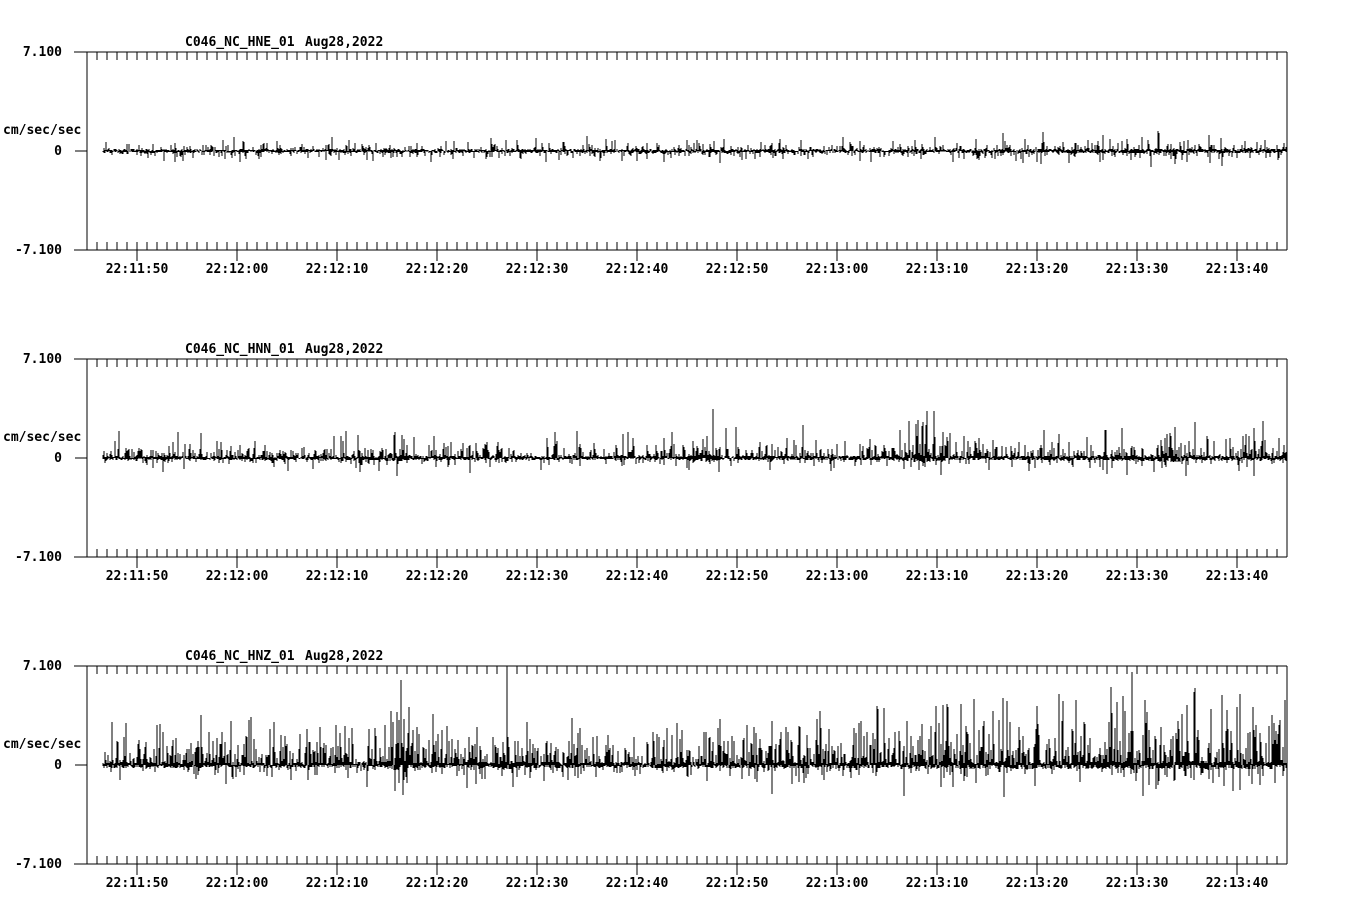 The width and height of the screenshot is (1358, 924). Describe the element at coordinates (240, 42) in the screenshot. I see `panel-title: C046_NC_HNE_01` at that location.